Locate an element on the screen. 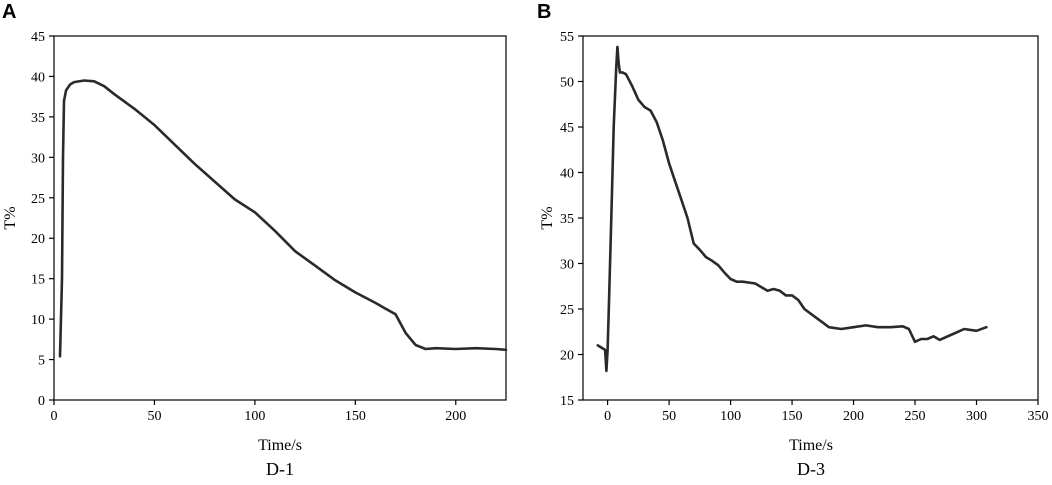 This screenshot has width=1052, height=485. x-tick-label-a: 200 is located at coordinates (455, 416).